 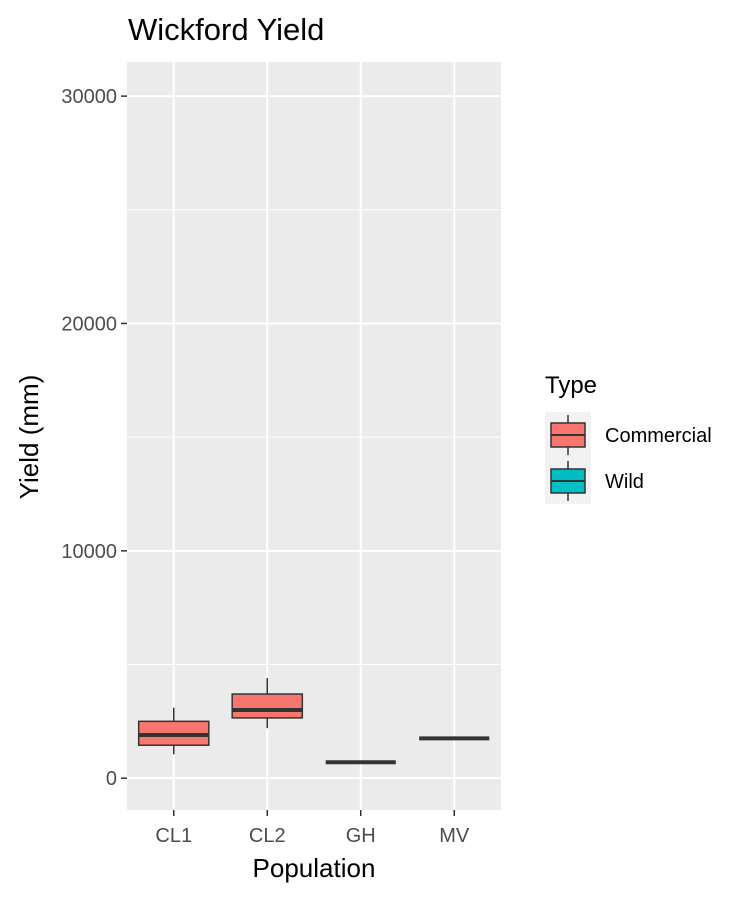 What do you see at coordinates (658, 436) in the screenshot?
I see `legend-label: Commercial` at bounding box center [658, 436].